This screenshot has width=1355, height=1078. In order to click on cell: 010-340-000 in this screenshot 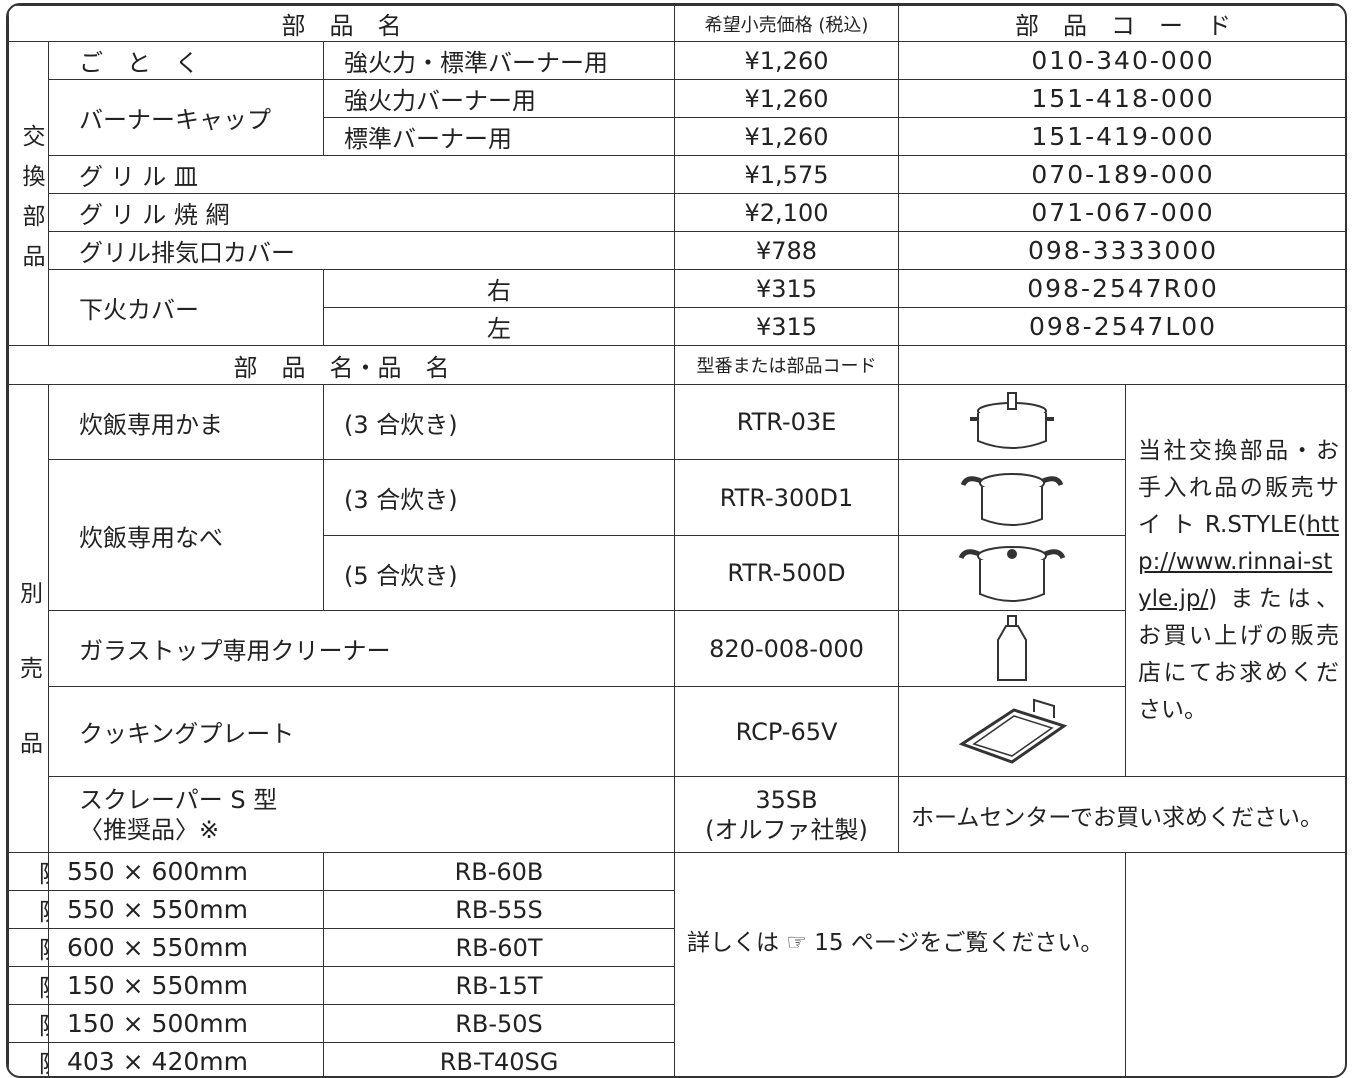, I will do `click(1123, 61)`.